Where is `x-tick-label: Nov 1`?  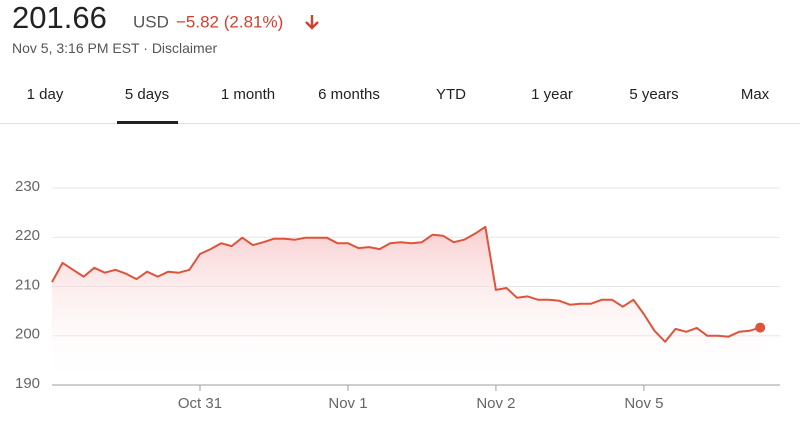
x-tick-label: Nov 1 is located at coordinates (347, 403).